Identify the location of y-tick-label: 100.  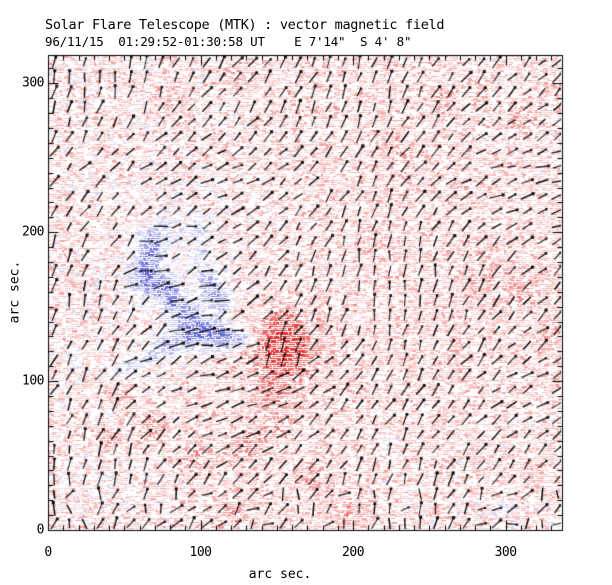
(33, 381).